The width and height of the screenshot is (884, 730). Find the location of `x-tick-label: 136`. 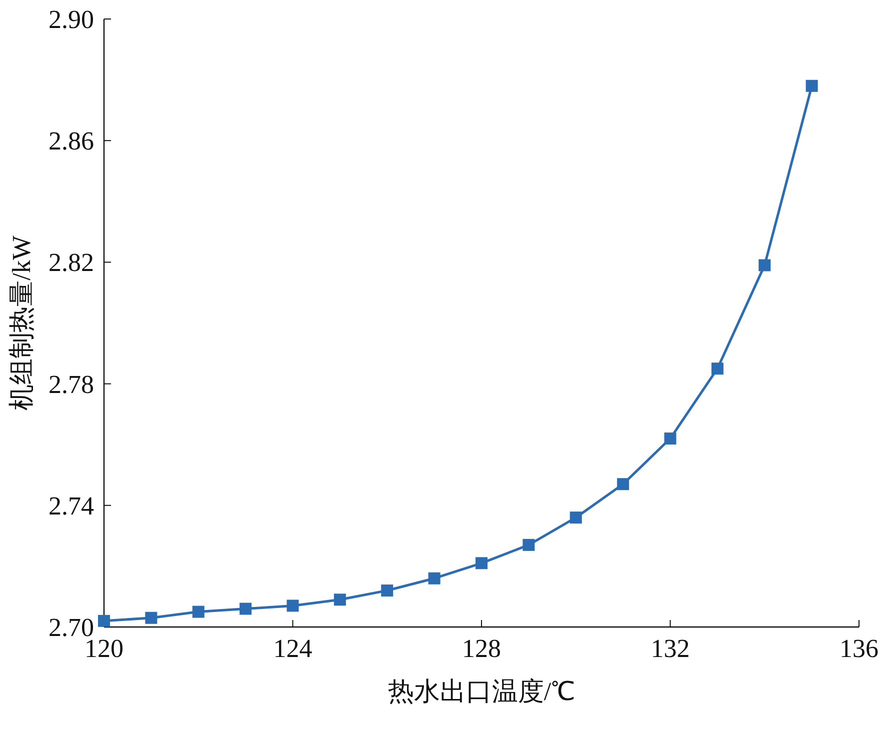

x-tick-label: 136 is located at coordinates (859, 648).